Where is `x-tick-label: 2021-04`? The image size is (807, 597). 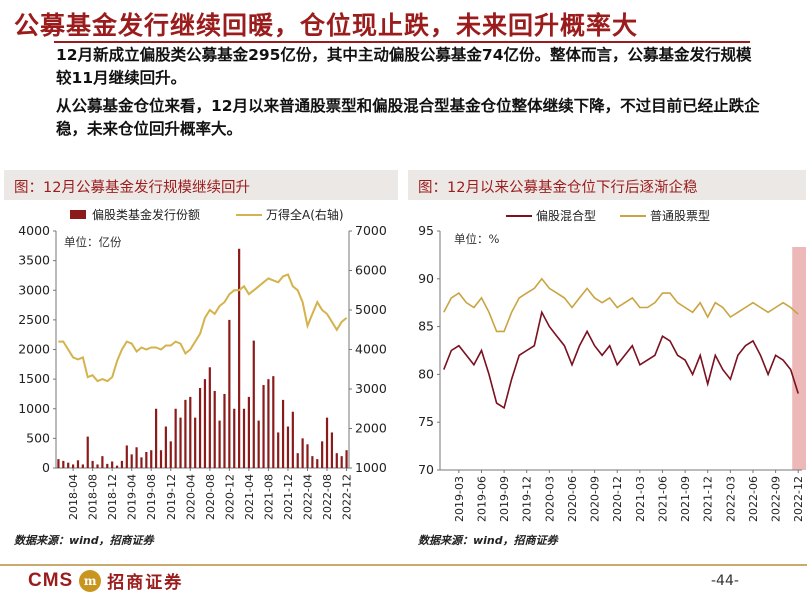 x-tick-label: 2021-04 is located at coordinates (249, 497).